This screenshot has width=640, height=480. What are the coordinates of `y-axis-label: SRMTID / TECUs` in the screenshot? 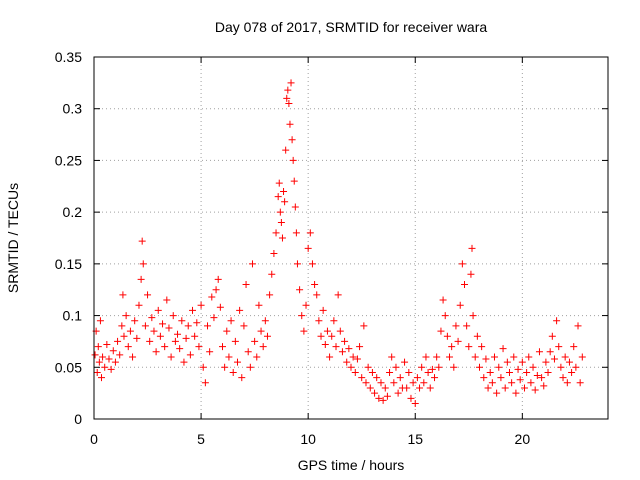 It's located at (13, 238).